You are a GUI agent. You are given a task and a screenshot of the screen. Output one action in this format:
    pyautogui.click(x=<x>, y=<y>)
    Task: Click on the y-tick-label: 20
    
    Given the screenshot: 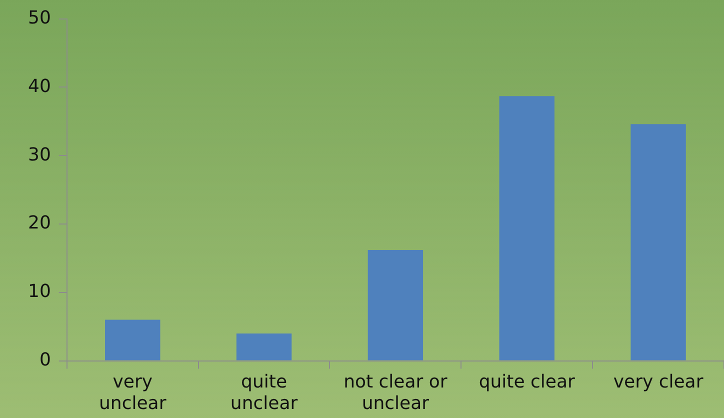 What is the action you would take?
    pyautogui.click(x=39, y=223)
    